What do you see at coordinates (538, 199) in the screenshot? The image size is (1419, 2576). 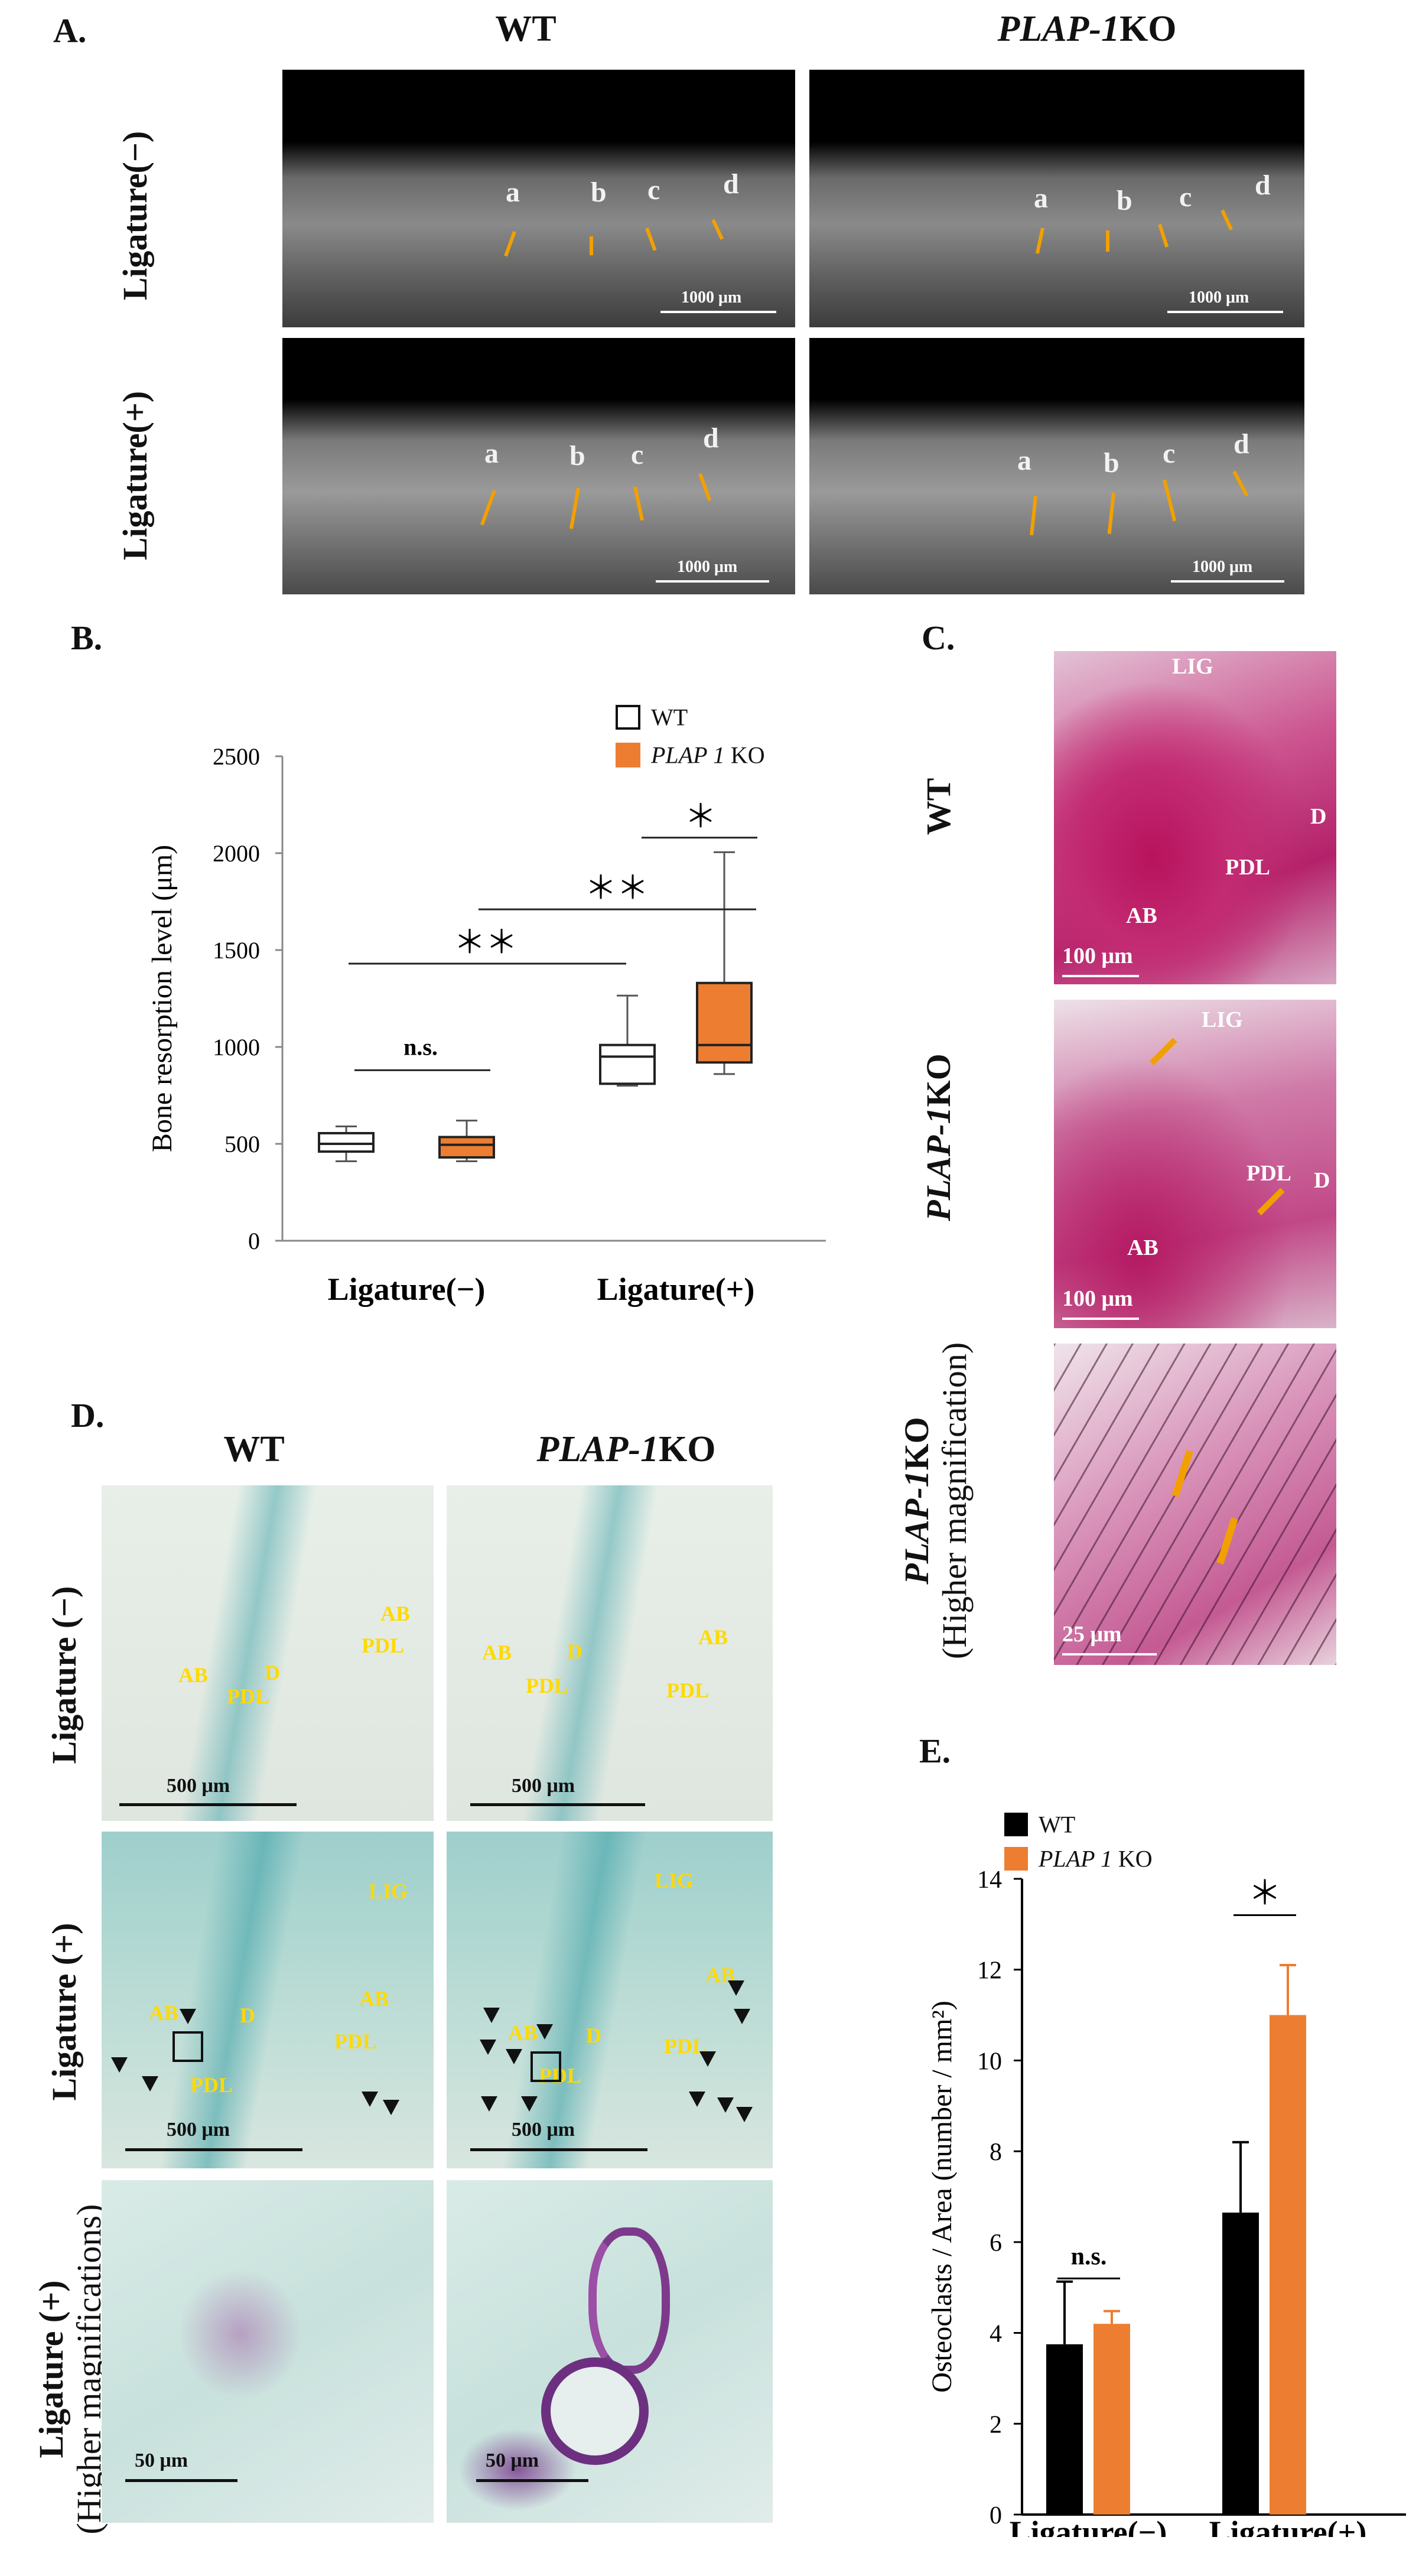 I see `microct-wt-lig-minus: a b c d 1000 μm` at bounding box center [538, 199].